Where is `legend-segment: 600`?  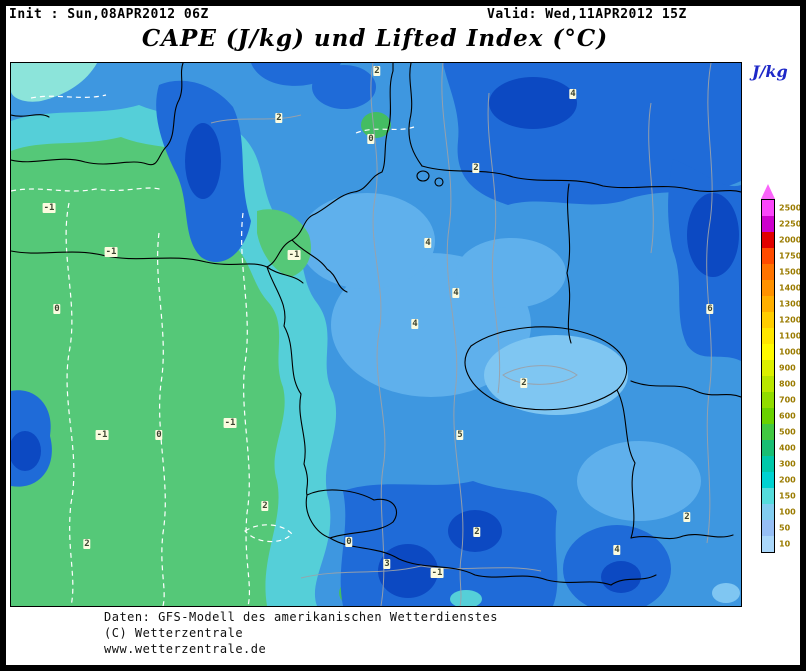 legend-segment: 600 is located at coordinates (779, 416).